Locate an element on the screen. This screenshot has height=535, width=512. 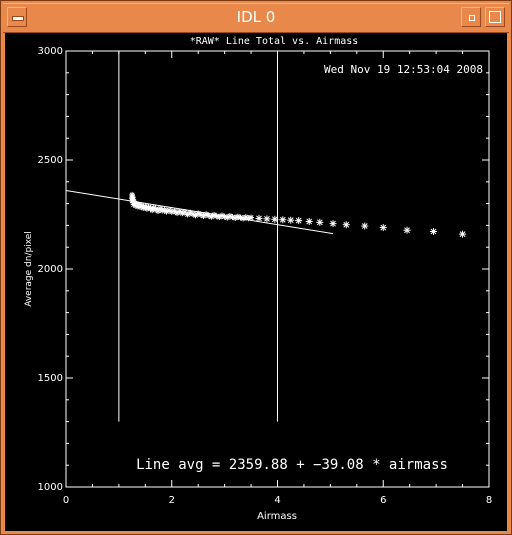
y-tick-label: 3000 is located at coordinates (50, 51).